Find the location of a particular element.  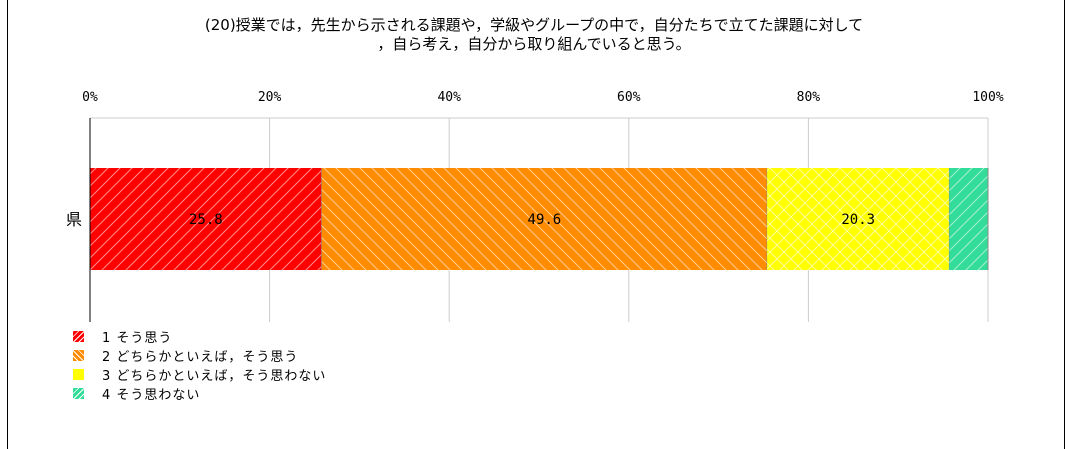

x-tick-label: 80% is located at coordinates (809, 97).